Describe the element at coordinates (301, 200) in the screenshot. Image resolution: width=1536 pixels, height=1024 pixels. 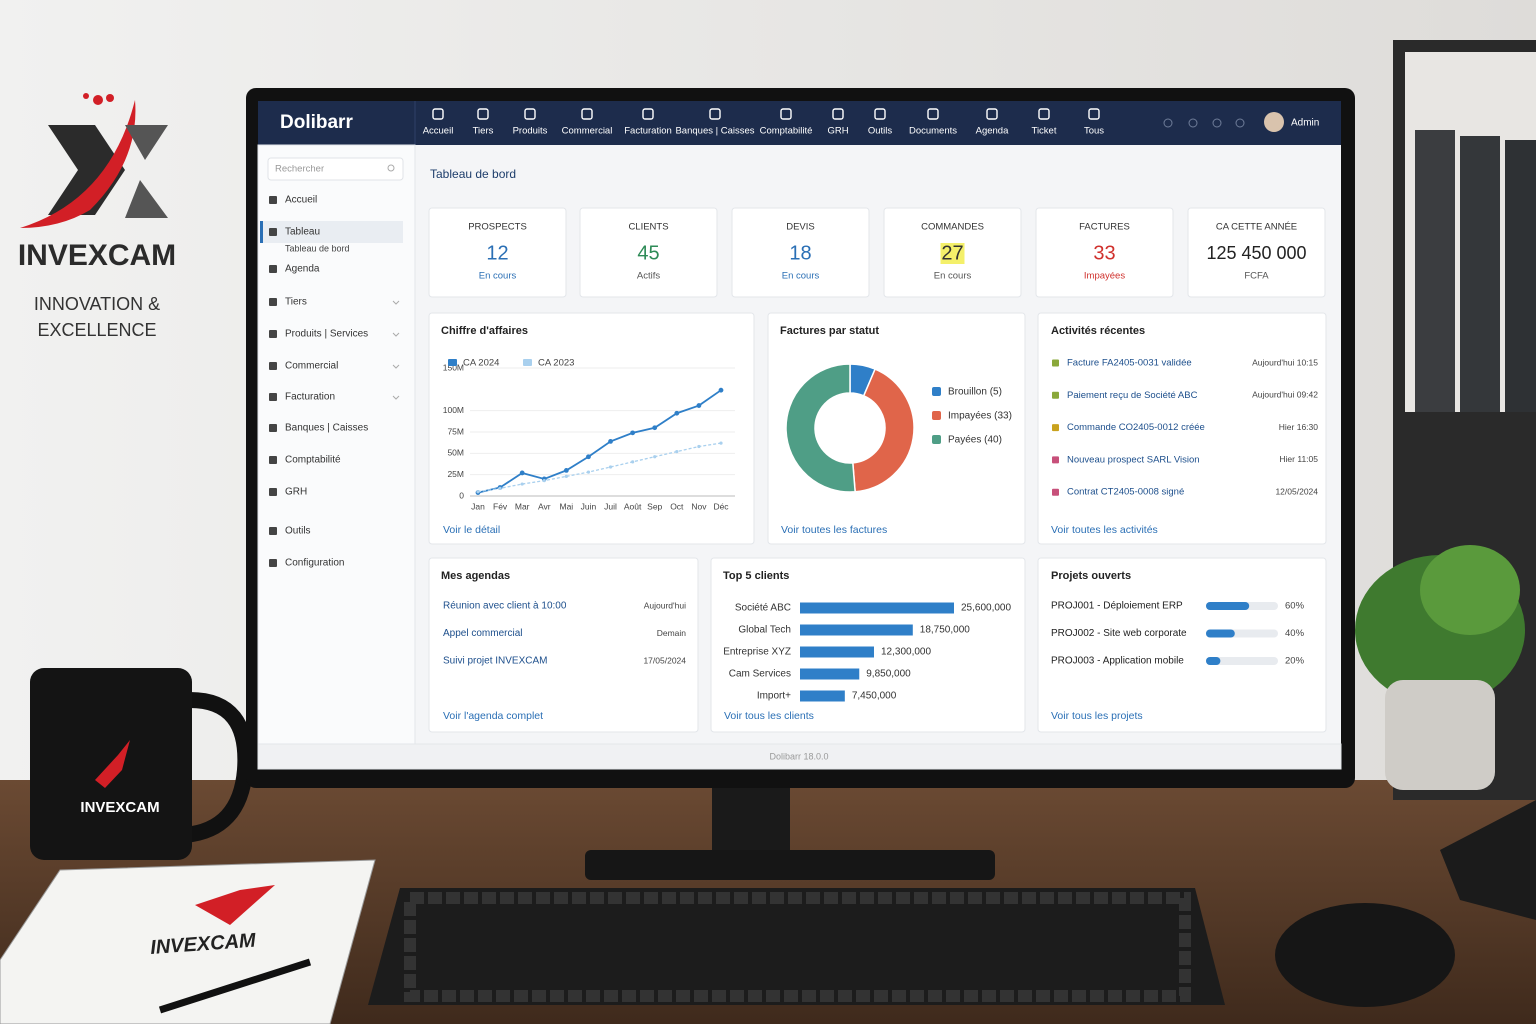
I see `sidebar-item: Accueil` at that location.